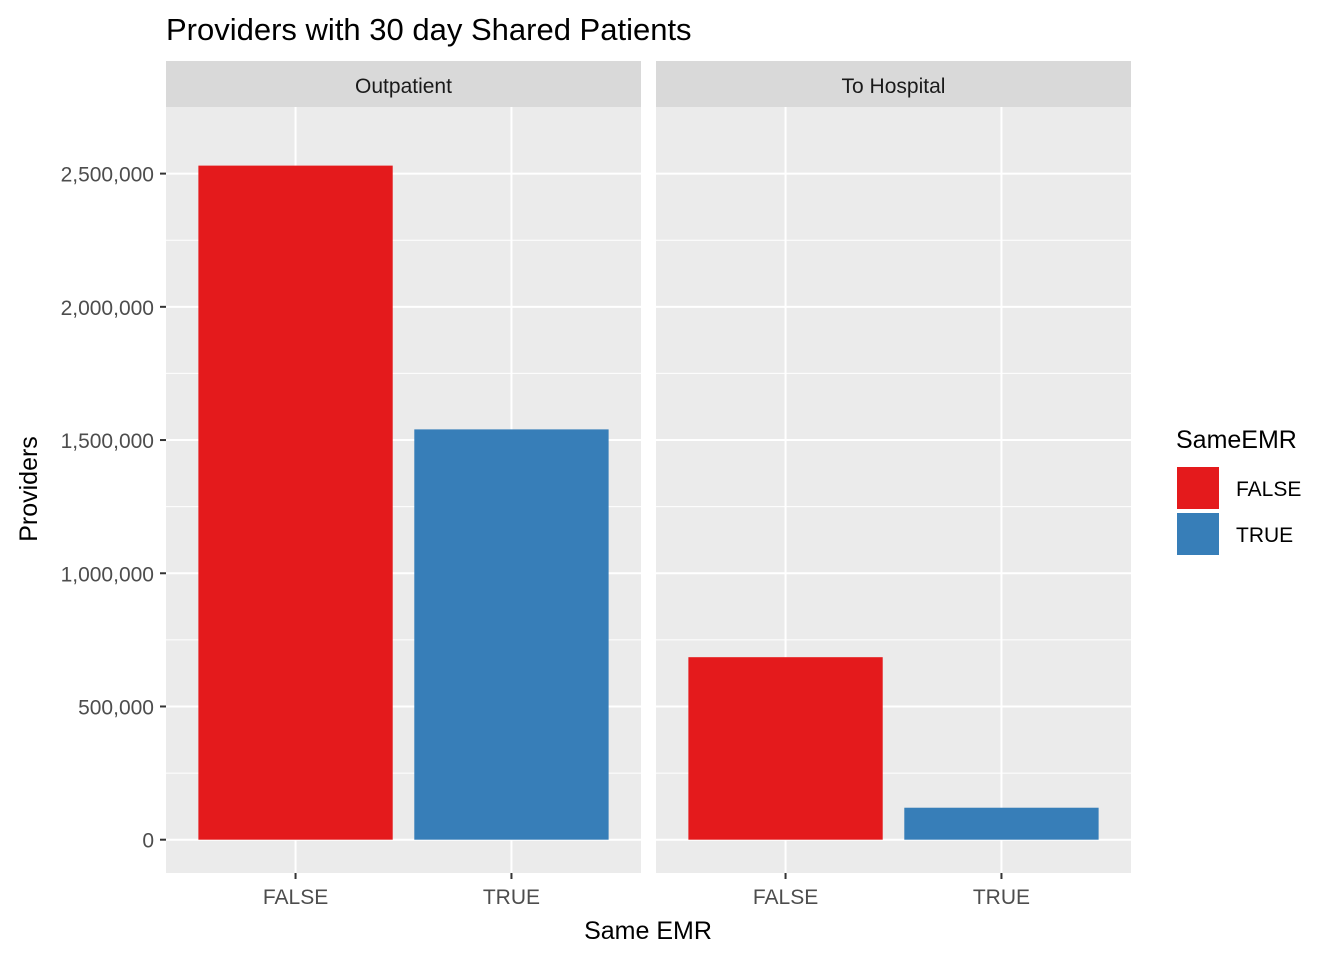 The height and width of the screenshot is (960, 1344). I want to click on y-tick-label: 2,000,000, so click(107, 308).